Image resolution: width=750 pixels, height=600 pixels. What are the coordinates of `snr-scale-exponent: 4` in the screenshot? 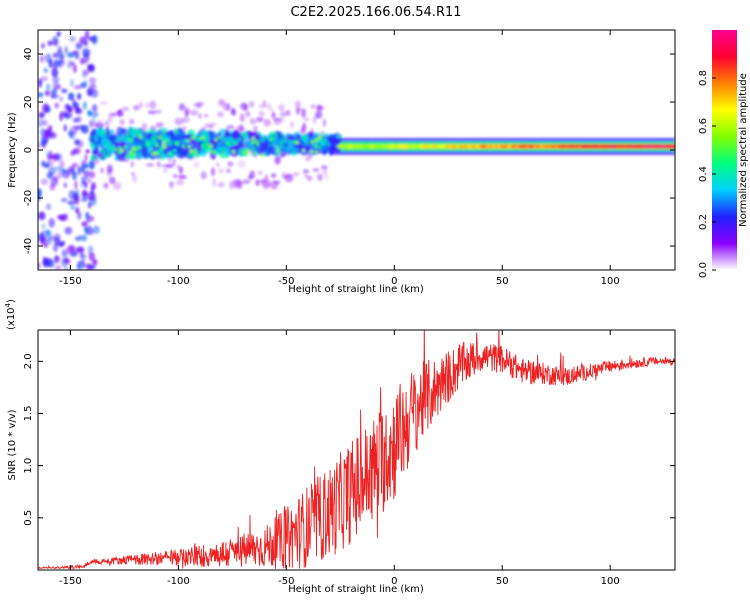 It's located at (8, 304).